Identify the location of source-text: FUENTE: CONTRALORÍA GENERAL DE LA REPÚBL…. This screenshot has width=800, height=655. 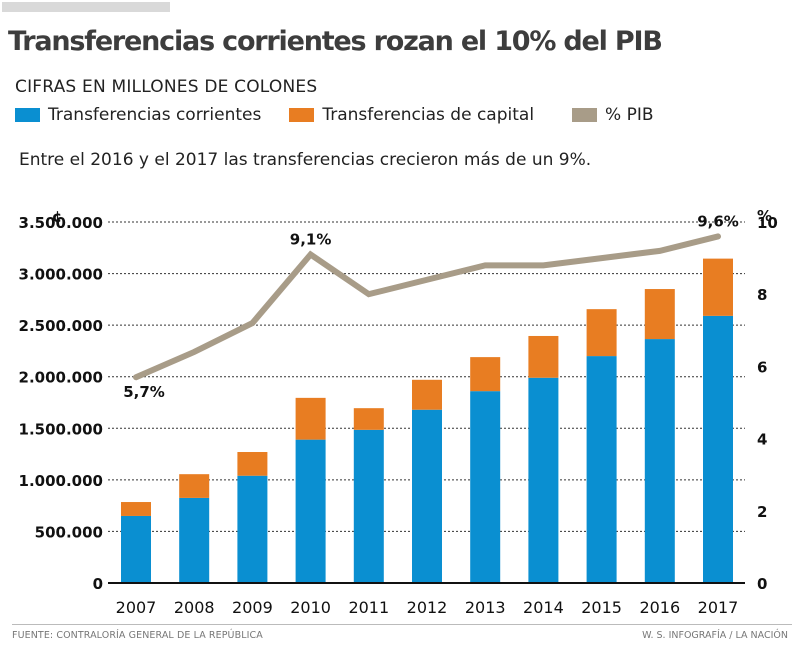
(137, 635).